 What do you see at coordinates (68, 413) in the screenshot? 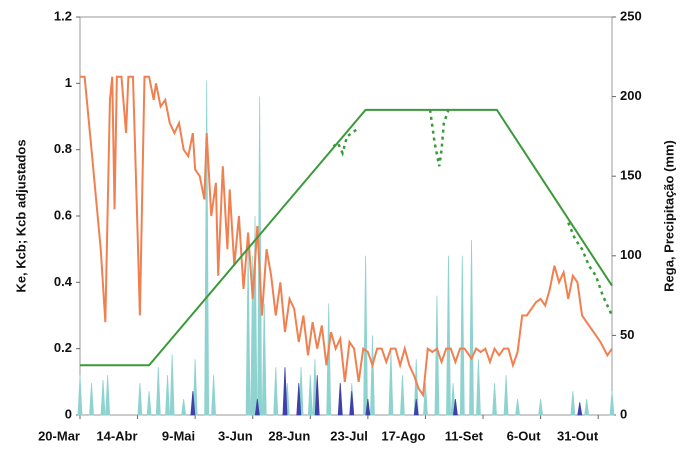
I see `y-tick-label: 0` at bounding box center [68, 413].